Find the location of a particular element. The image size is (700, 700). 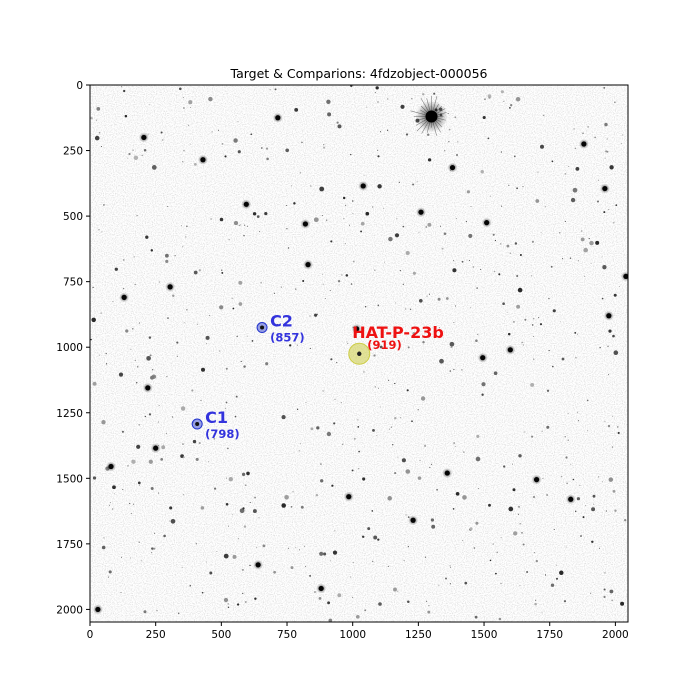

target-star is located at coordinates (359, 353).